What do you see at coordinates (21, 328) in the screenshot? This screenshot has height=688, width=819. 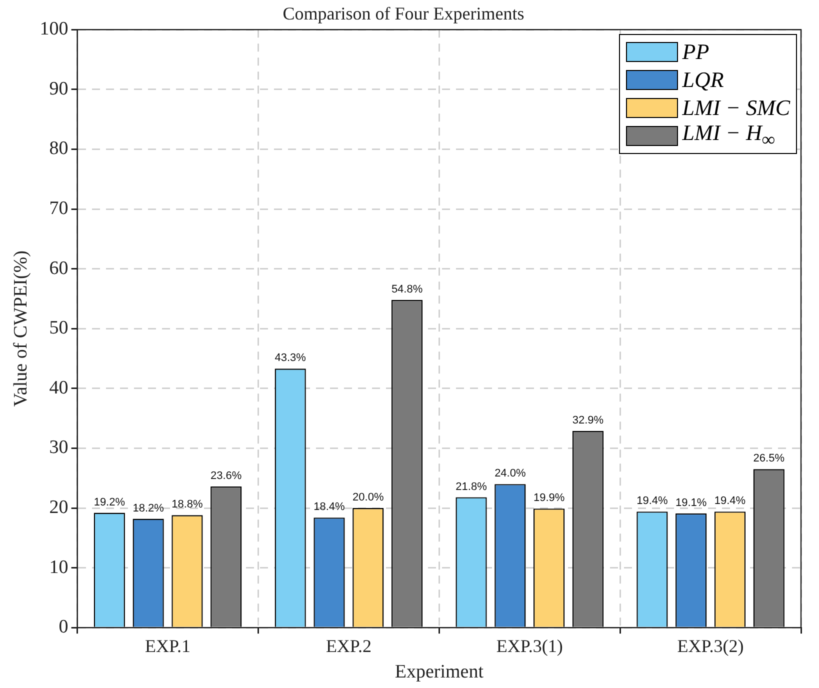 I see `y-axis-title: Value of CWPEI(%)` at bounding box center [21, 328].